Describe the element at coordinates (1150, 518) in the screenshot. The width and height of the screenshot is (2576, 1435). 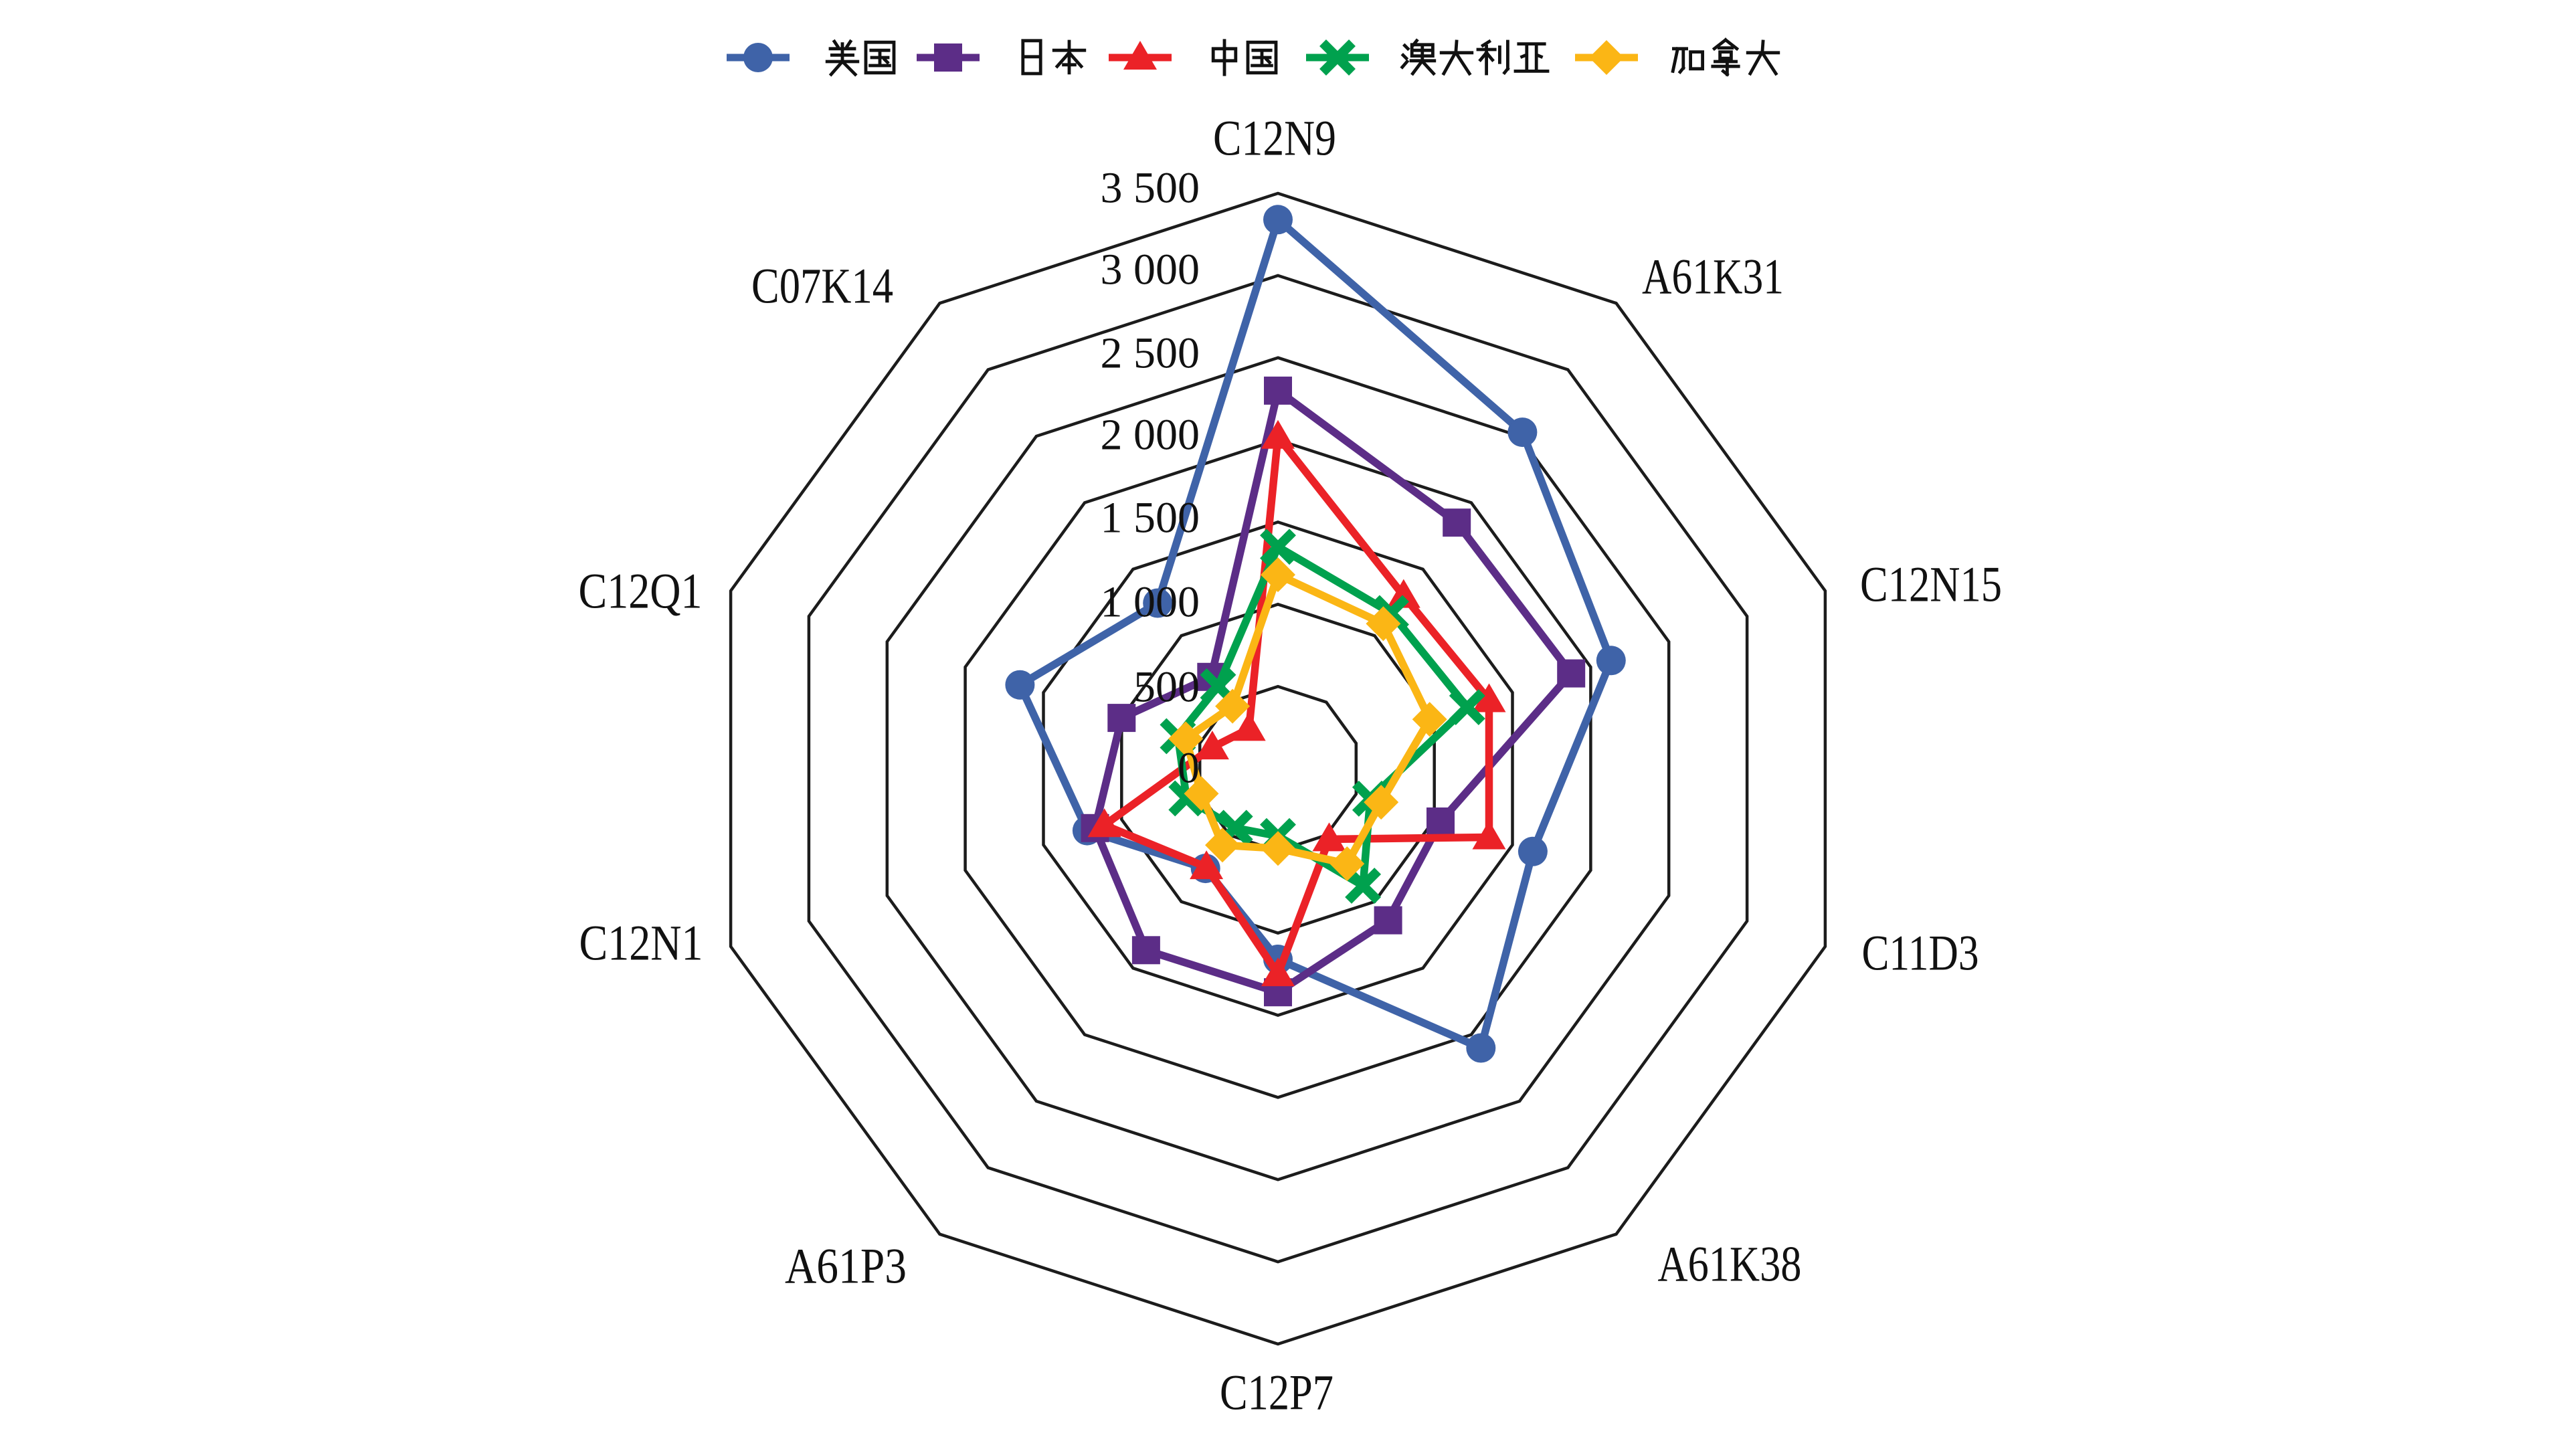
I see `svg-text: 1 500` at that location.